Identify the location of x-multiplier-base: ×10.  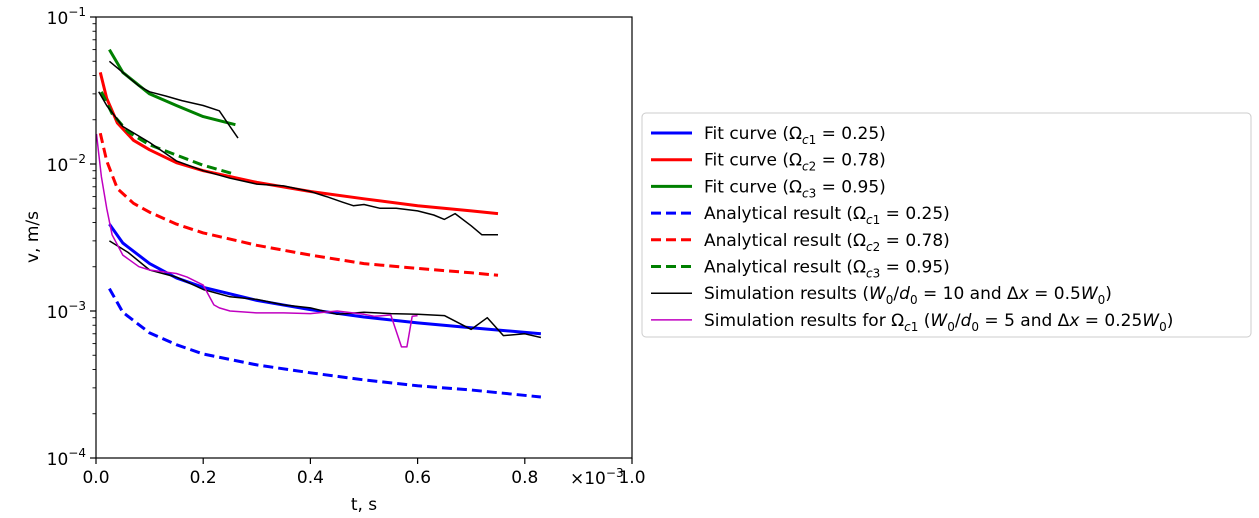
(588, 479).